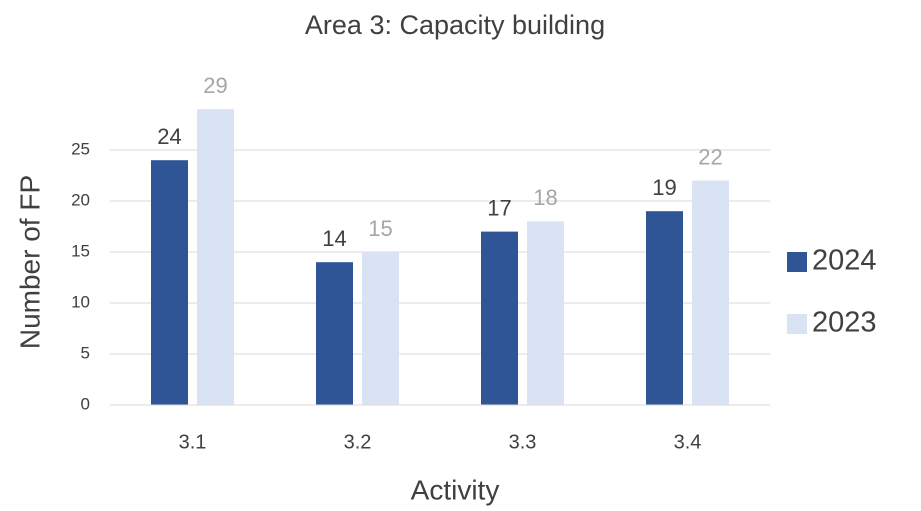 The height and width of the screenshot is (511, 921). I want to click on chart-title: Area 3: Capacity building, so click(455, 25).